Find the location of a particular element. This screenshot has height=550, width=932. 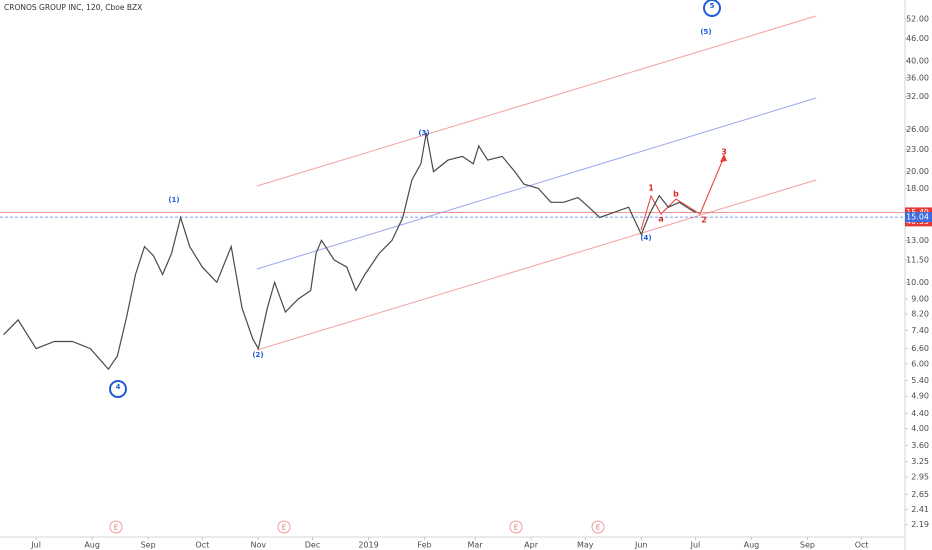

x-tick-label: 2019 is located at coordinates (368, 545).